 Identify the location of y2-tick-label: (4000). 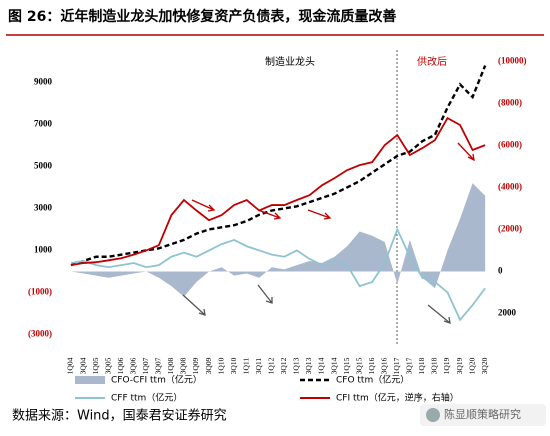
(510, 186).